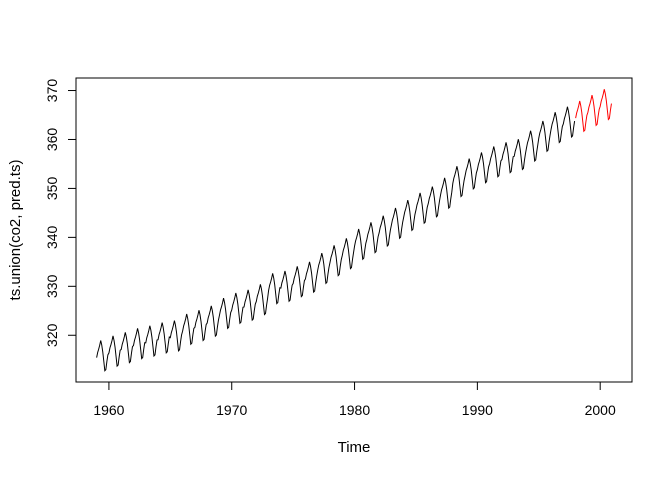 The image size is (672, 480). What do you see at coordinates (354, 400) in the screenshot?
I see `x-axis-ticks: 1960 1970 1980 1990 2000` at bounding box center [354, 400].